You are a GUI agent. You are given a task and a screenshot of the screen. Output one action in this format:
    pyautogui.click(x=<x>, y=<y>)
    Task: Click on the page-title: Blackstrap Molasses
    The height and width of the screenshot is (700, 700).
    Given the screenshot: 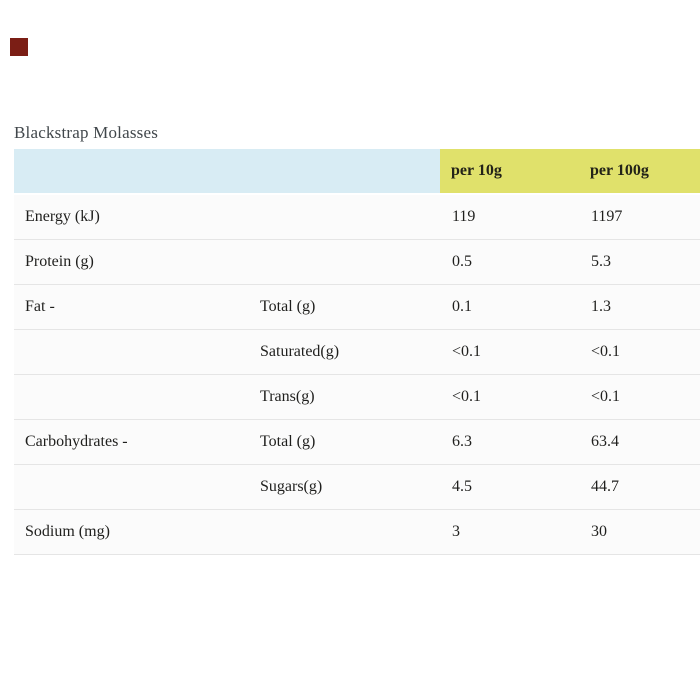 What is the action you would take?
    pyautogui.click(x=86, y=132)
    